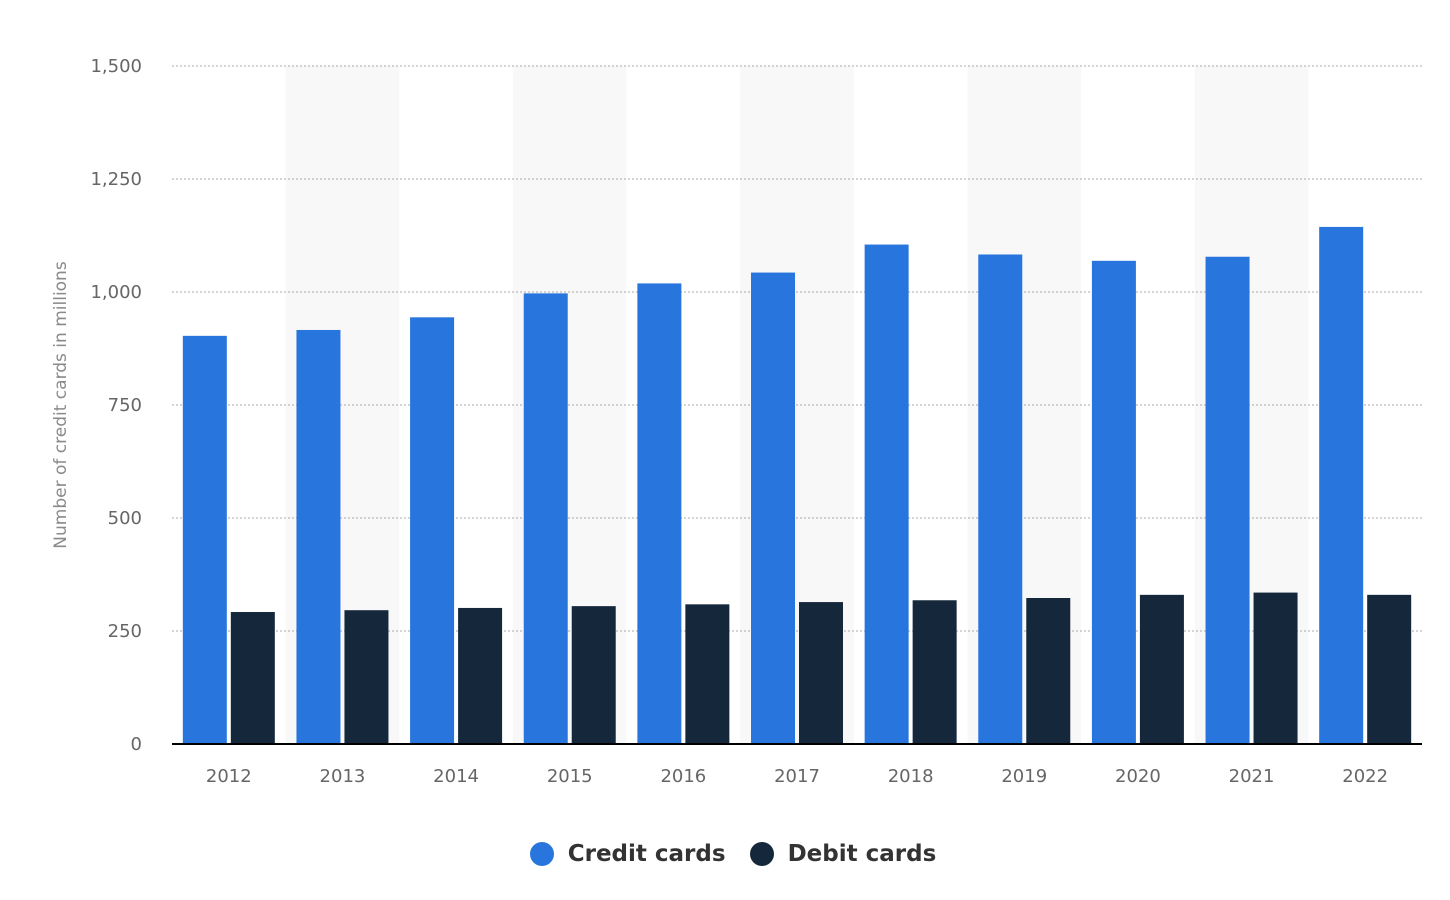  What do you see at coordinates (1161, 669) in the screenshot?
I see `debit-cards-bar-2020` at bounding box center [1161, 669].